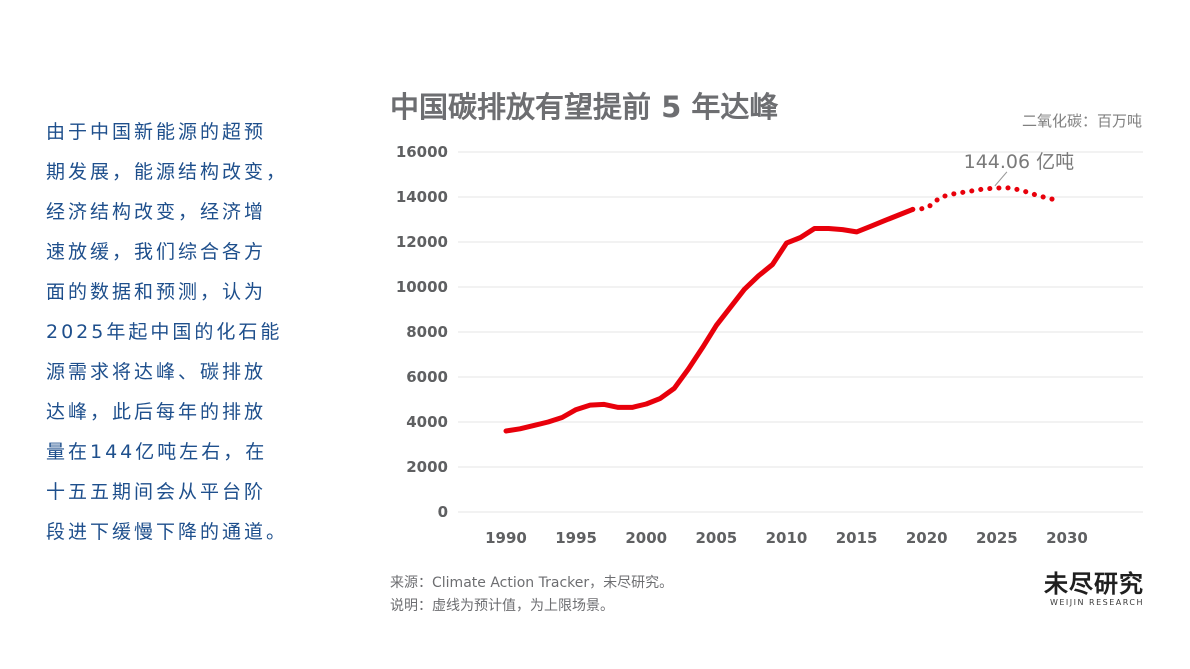  Describe the element at coordinates (422, 152) in the screenshot. I see `y-tick-label: 16000` at that location.